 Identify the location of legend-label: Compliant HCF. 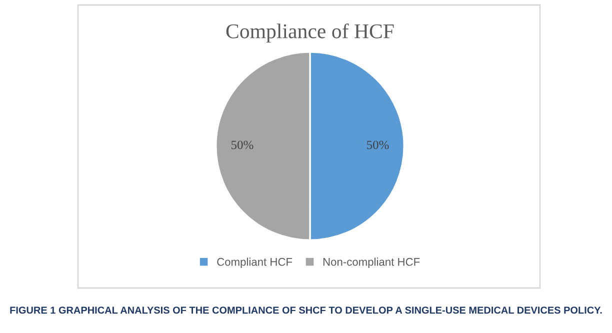
(254, 263).